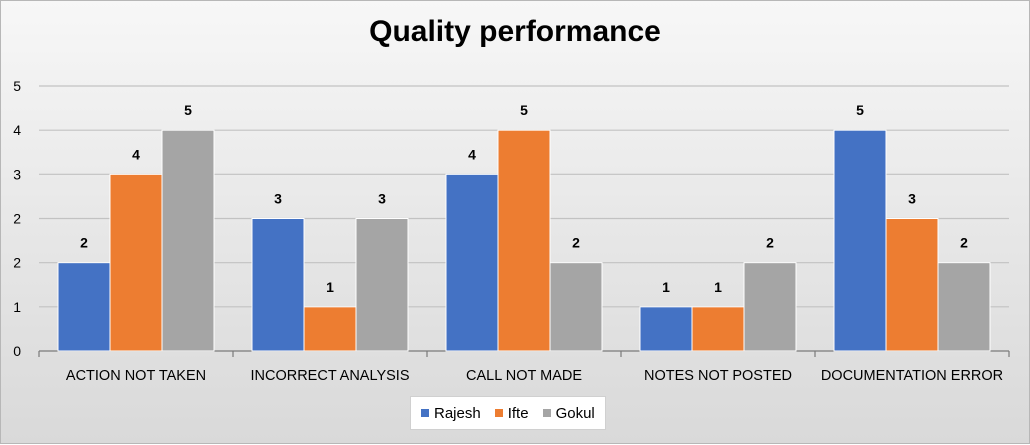 The image size is (1030, 445). What do you see at coordinates (17, 174) in the screenshot?
I see `y-tick-label: 3` at bounding box center [17, 174].